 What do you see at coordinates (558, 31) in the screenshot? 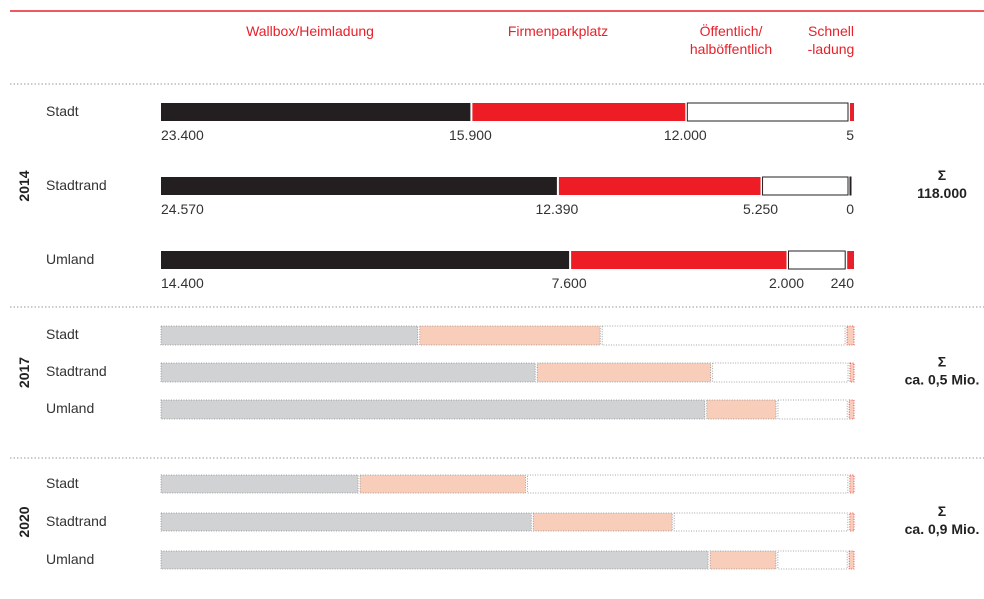
I see `column-header-2: Firmenparkplatz` at bounding box center [558, 31].